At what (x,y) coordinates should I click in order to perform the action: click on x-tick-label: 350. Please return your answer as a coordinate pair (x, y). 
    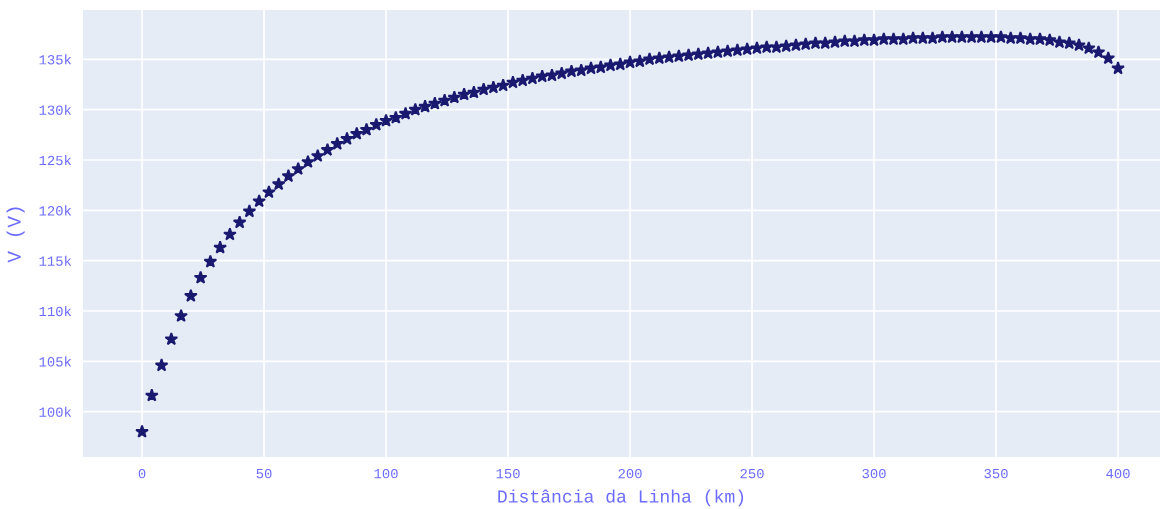
    Looking at the image, I should click on (996, 473).